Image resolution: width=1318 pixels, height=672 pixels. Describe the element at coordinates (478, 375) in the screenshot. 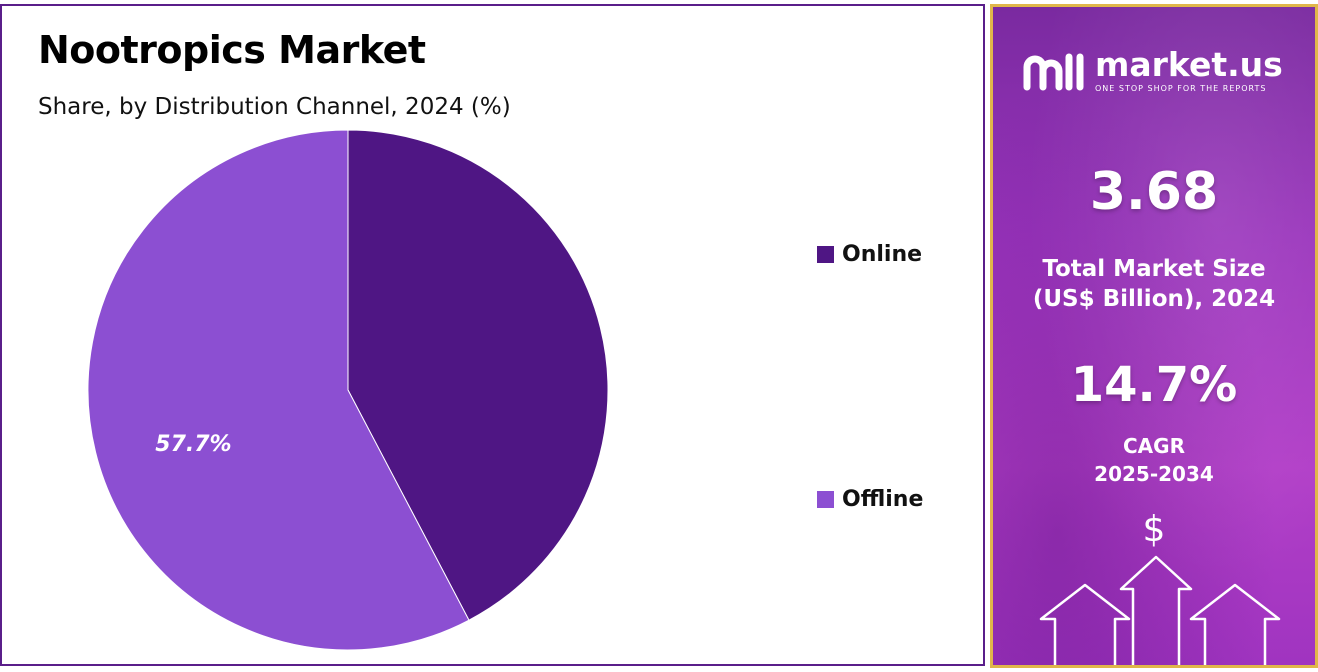

I see `pie-slice-online` at that location.